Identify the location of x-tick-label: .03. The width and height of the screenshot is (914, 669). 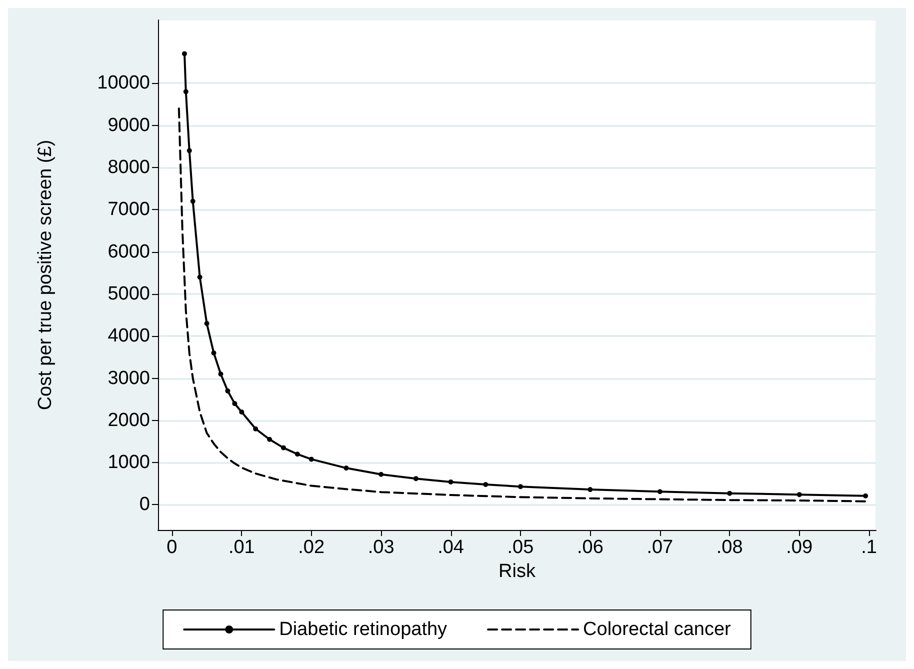
(381, 547).